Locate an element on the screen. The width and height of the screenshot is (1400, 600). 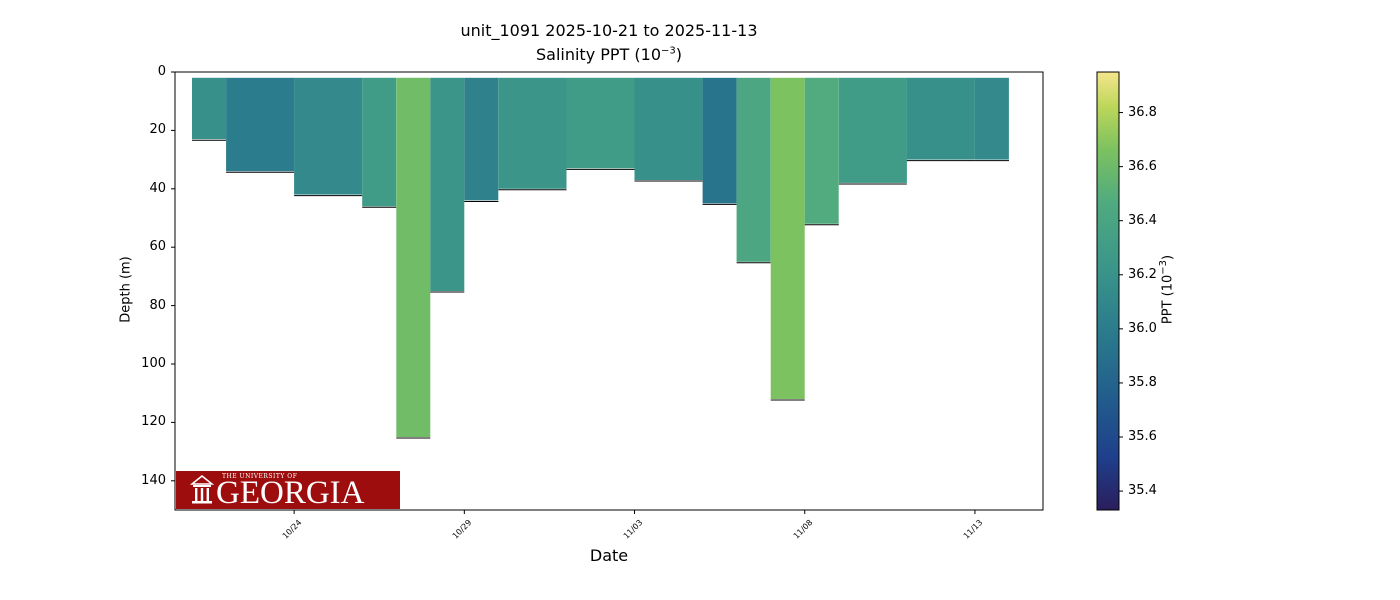
colorbar-tick-label: 36.0 is located at coordinates (1142, 328).